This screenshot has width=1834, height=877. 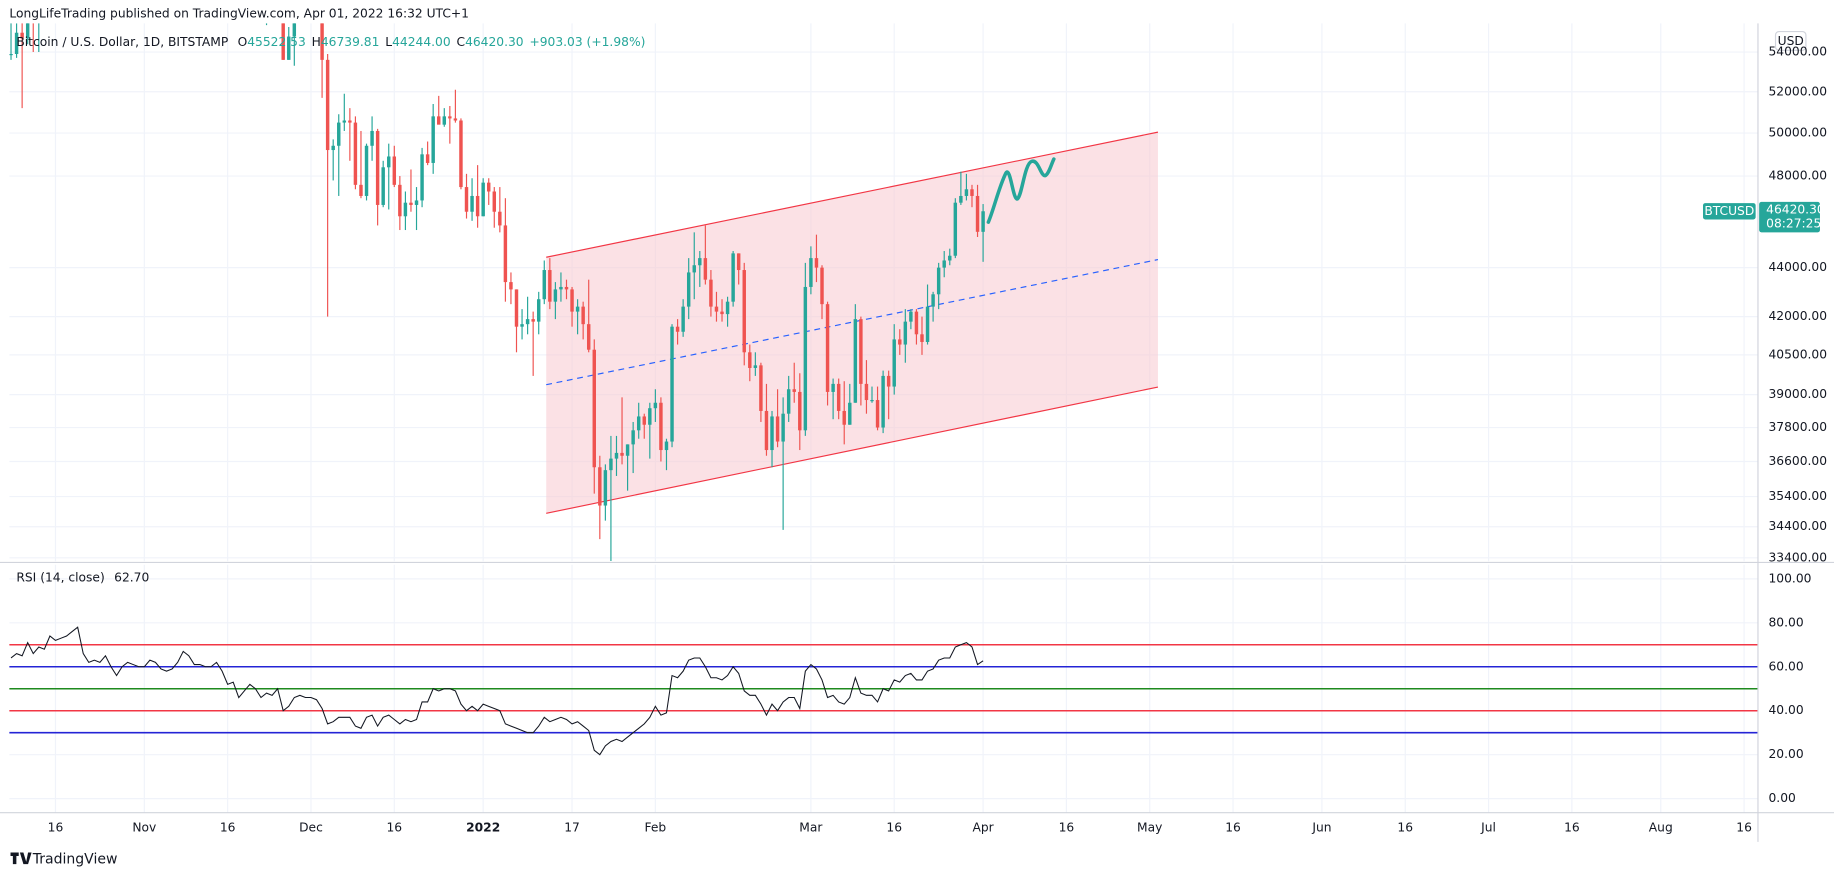 I want to click on y-tick-label: 34400.00, so click(x=1798, y=526).